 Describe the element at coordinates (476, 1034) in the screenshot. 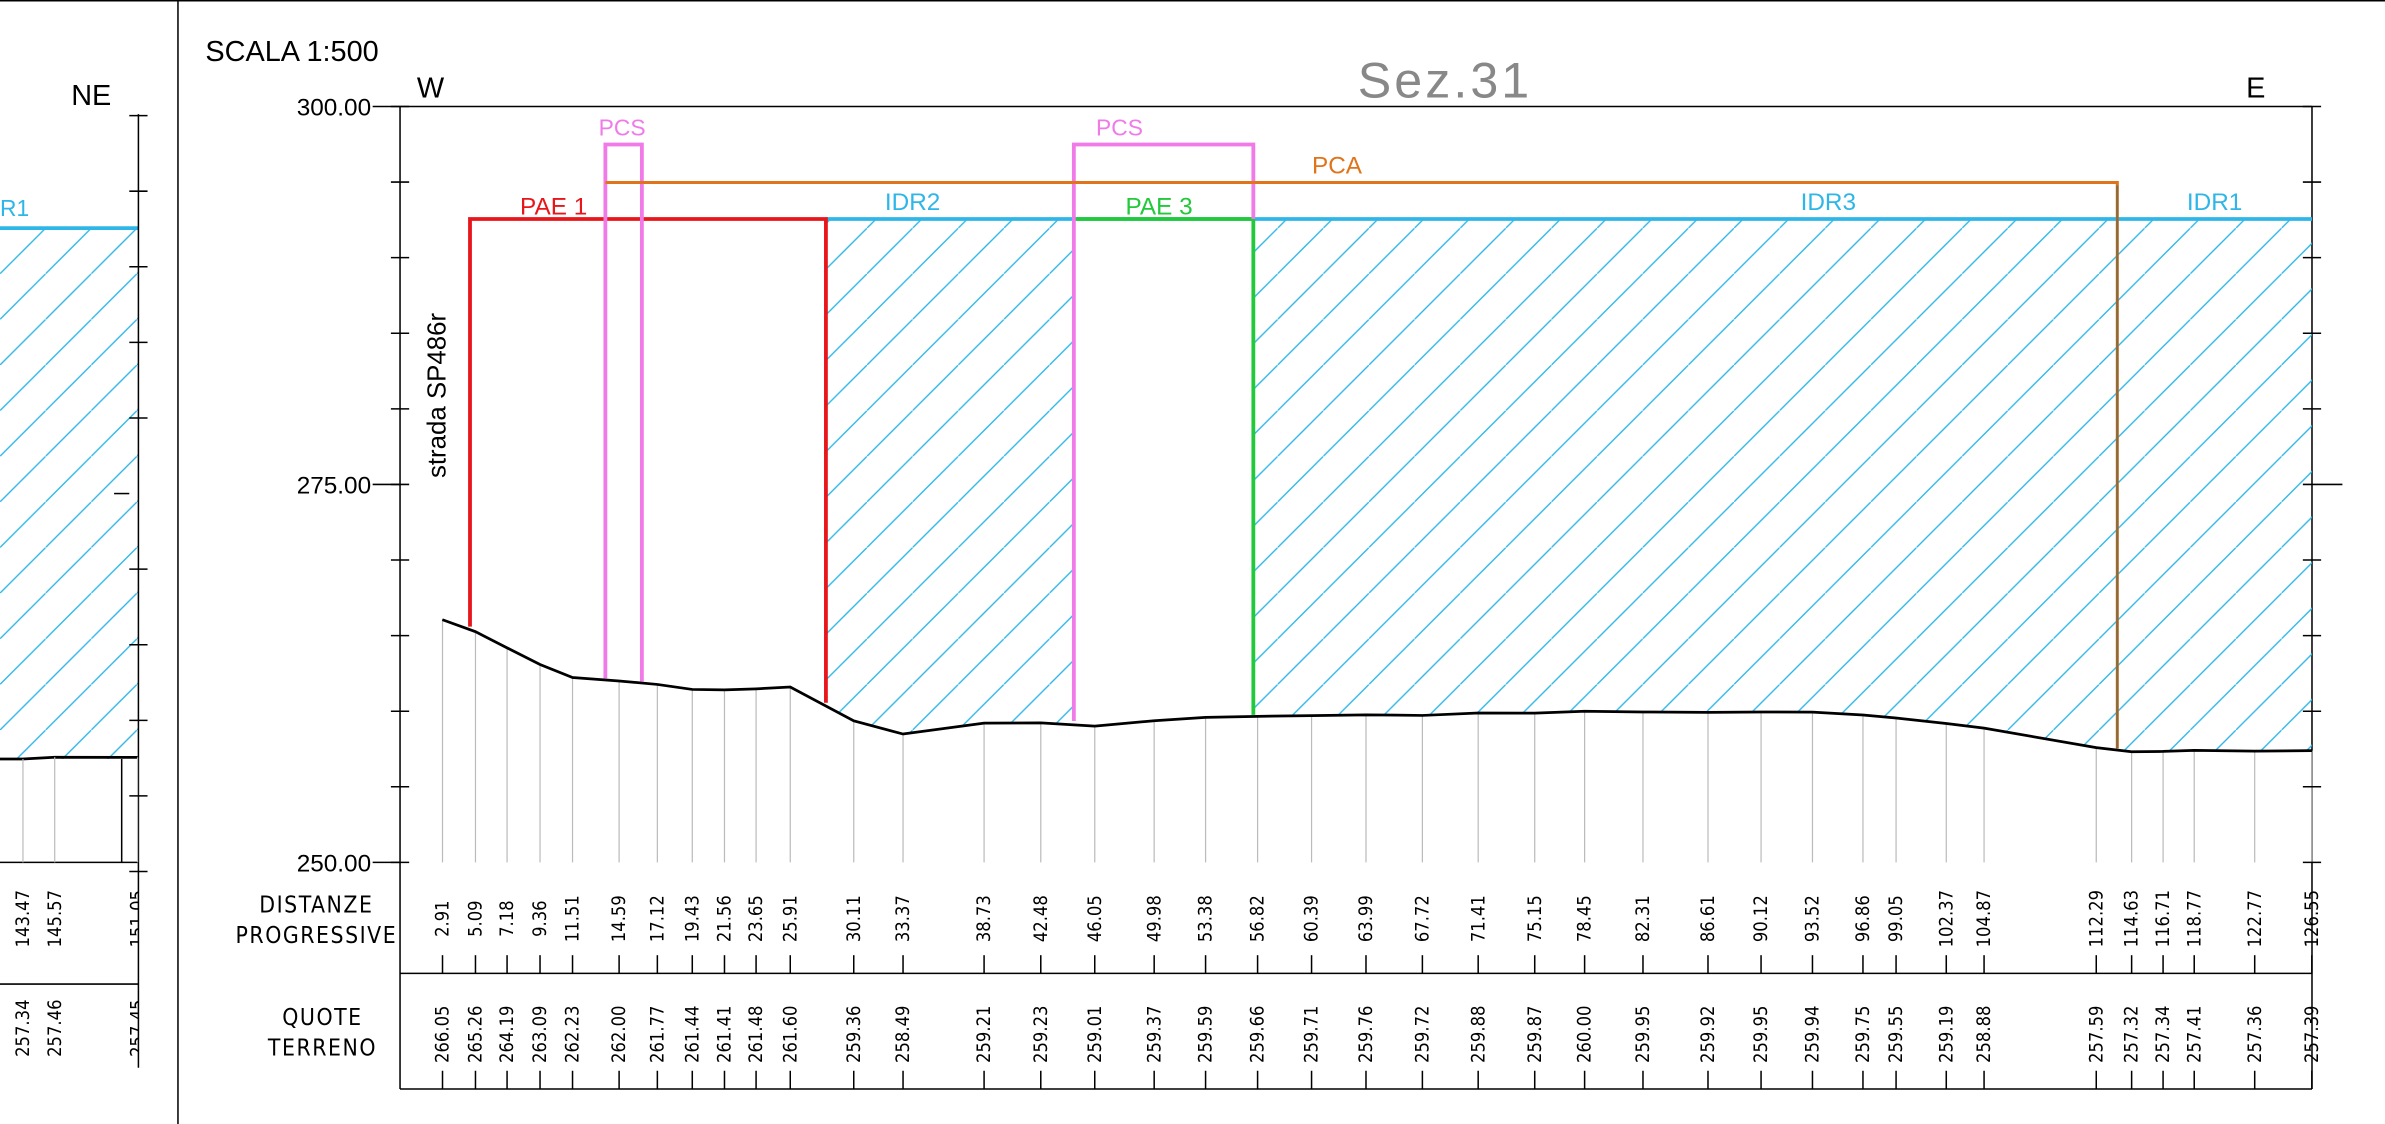

I see `elevation-label: 265.26` at that location.